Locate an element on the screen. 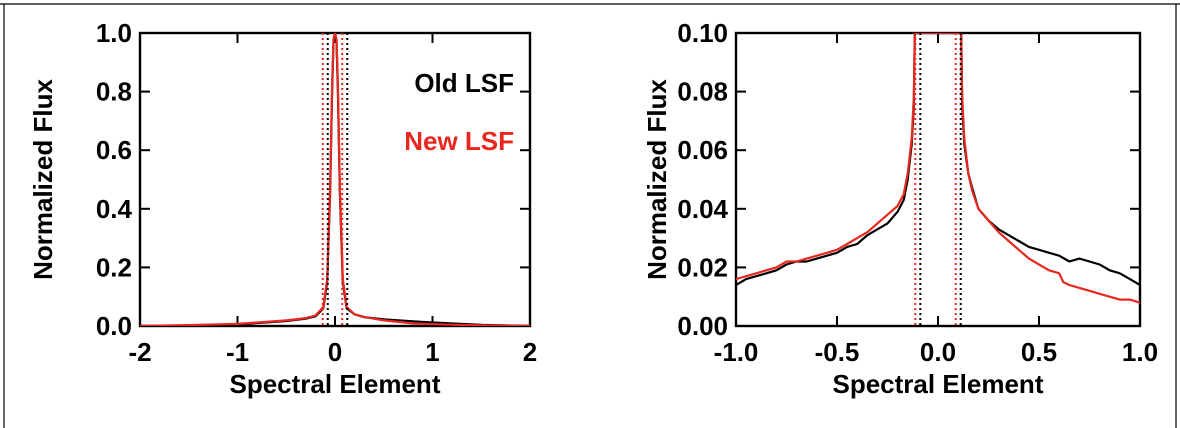 This screenshot has height=428, width=1180. right-x-axis-title: Spectral Element is located at coordinates (938, 384).